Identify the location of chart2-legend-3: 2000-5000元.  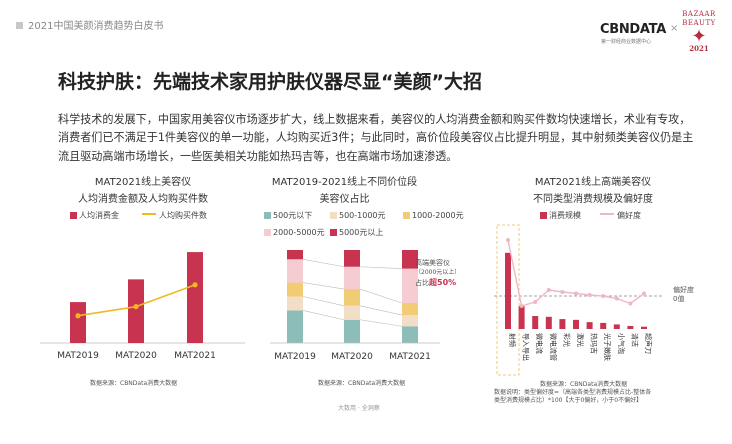
(294, 232).